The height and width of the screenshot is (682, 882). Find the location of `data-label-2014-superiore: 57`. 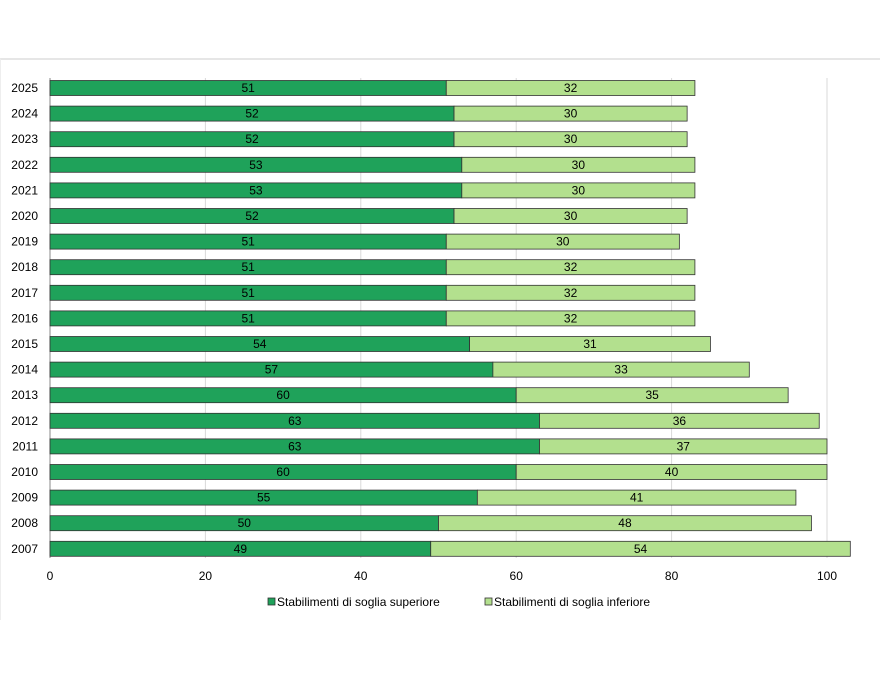

data-label-2014-superiore: 57 is located at coordinates (272, 370).